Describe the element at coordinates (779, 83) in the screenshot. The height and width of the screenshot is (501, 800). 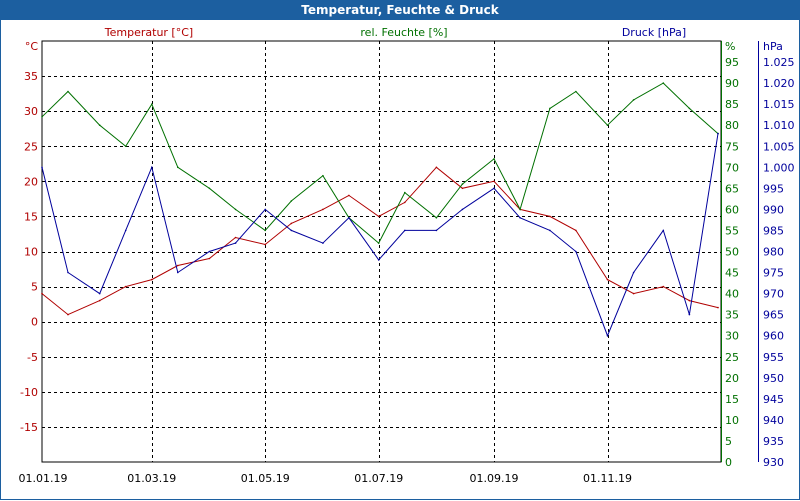
I see `pressure-tick-label: 1.020` at that location.